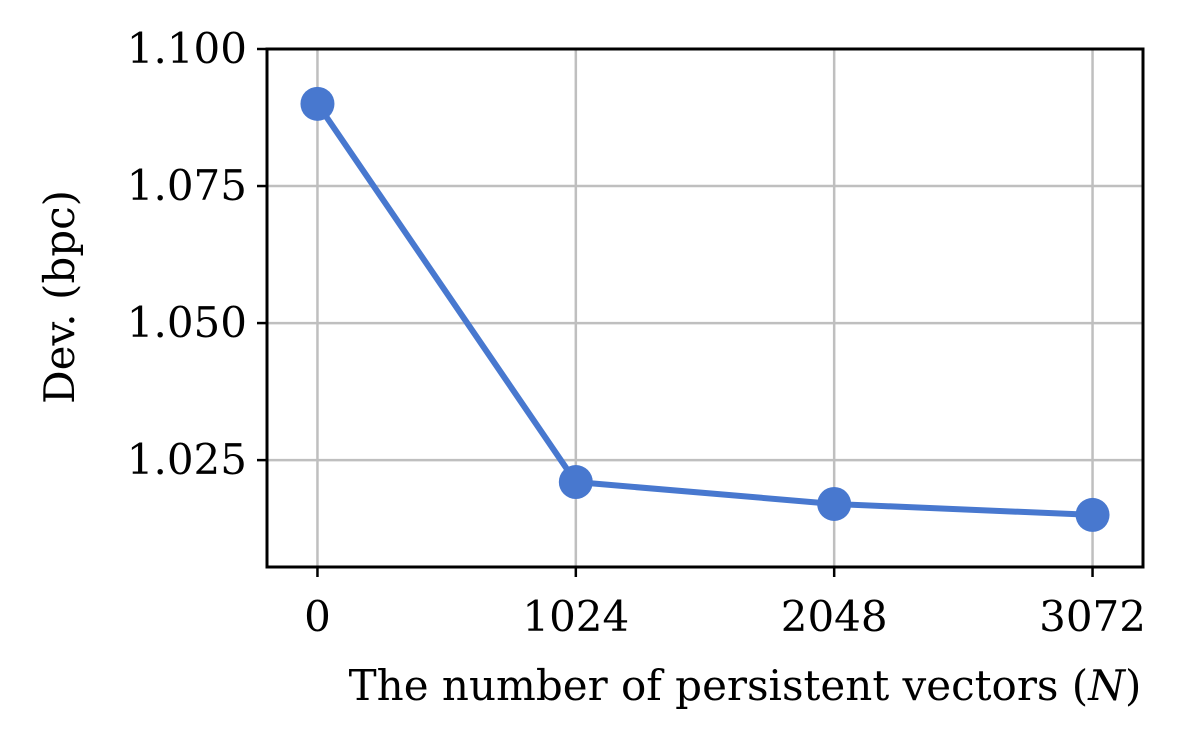 Image resolution: width=1186 pixels, height=736 pixels. Describe the element at coordinates (1092, 616) in the screenshot. I see `x-tick-label: 3072` at that location.